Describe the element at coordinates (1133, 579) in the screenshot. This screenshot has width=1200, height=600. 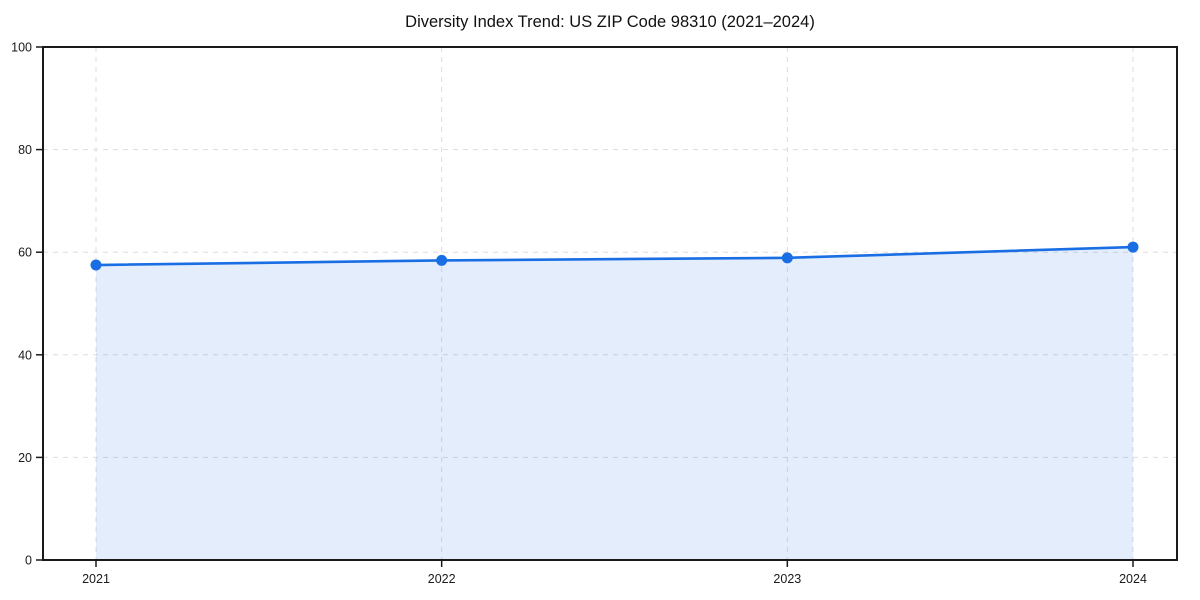
I see `x-tick-label: 2024` at that location.